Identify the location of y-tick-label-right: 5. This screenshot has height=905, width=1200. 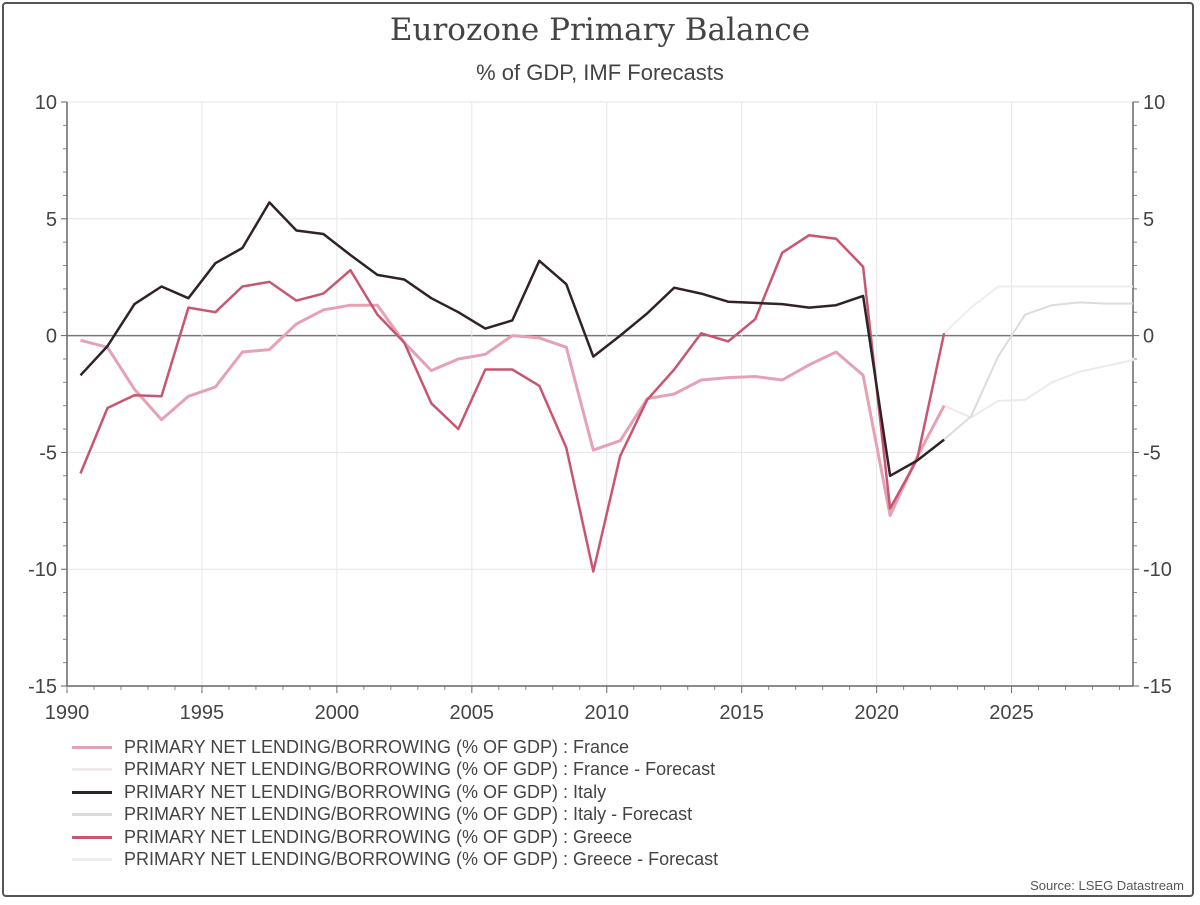
(1148, 220).